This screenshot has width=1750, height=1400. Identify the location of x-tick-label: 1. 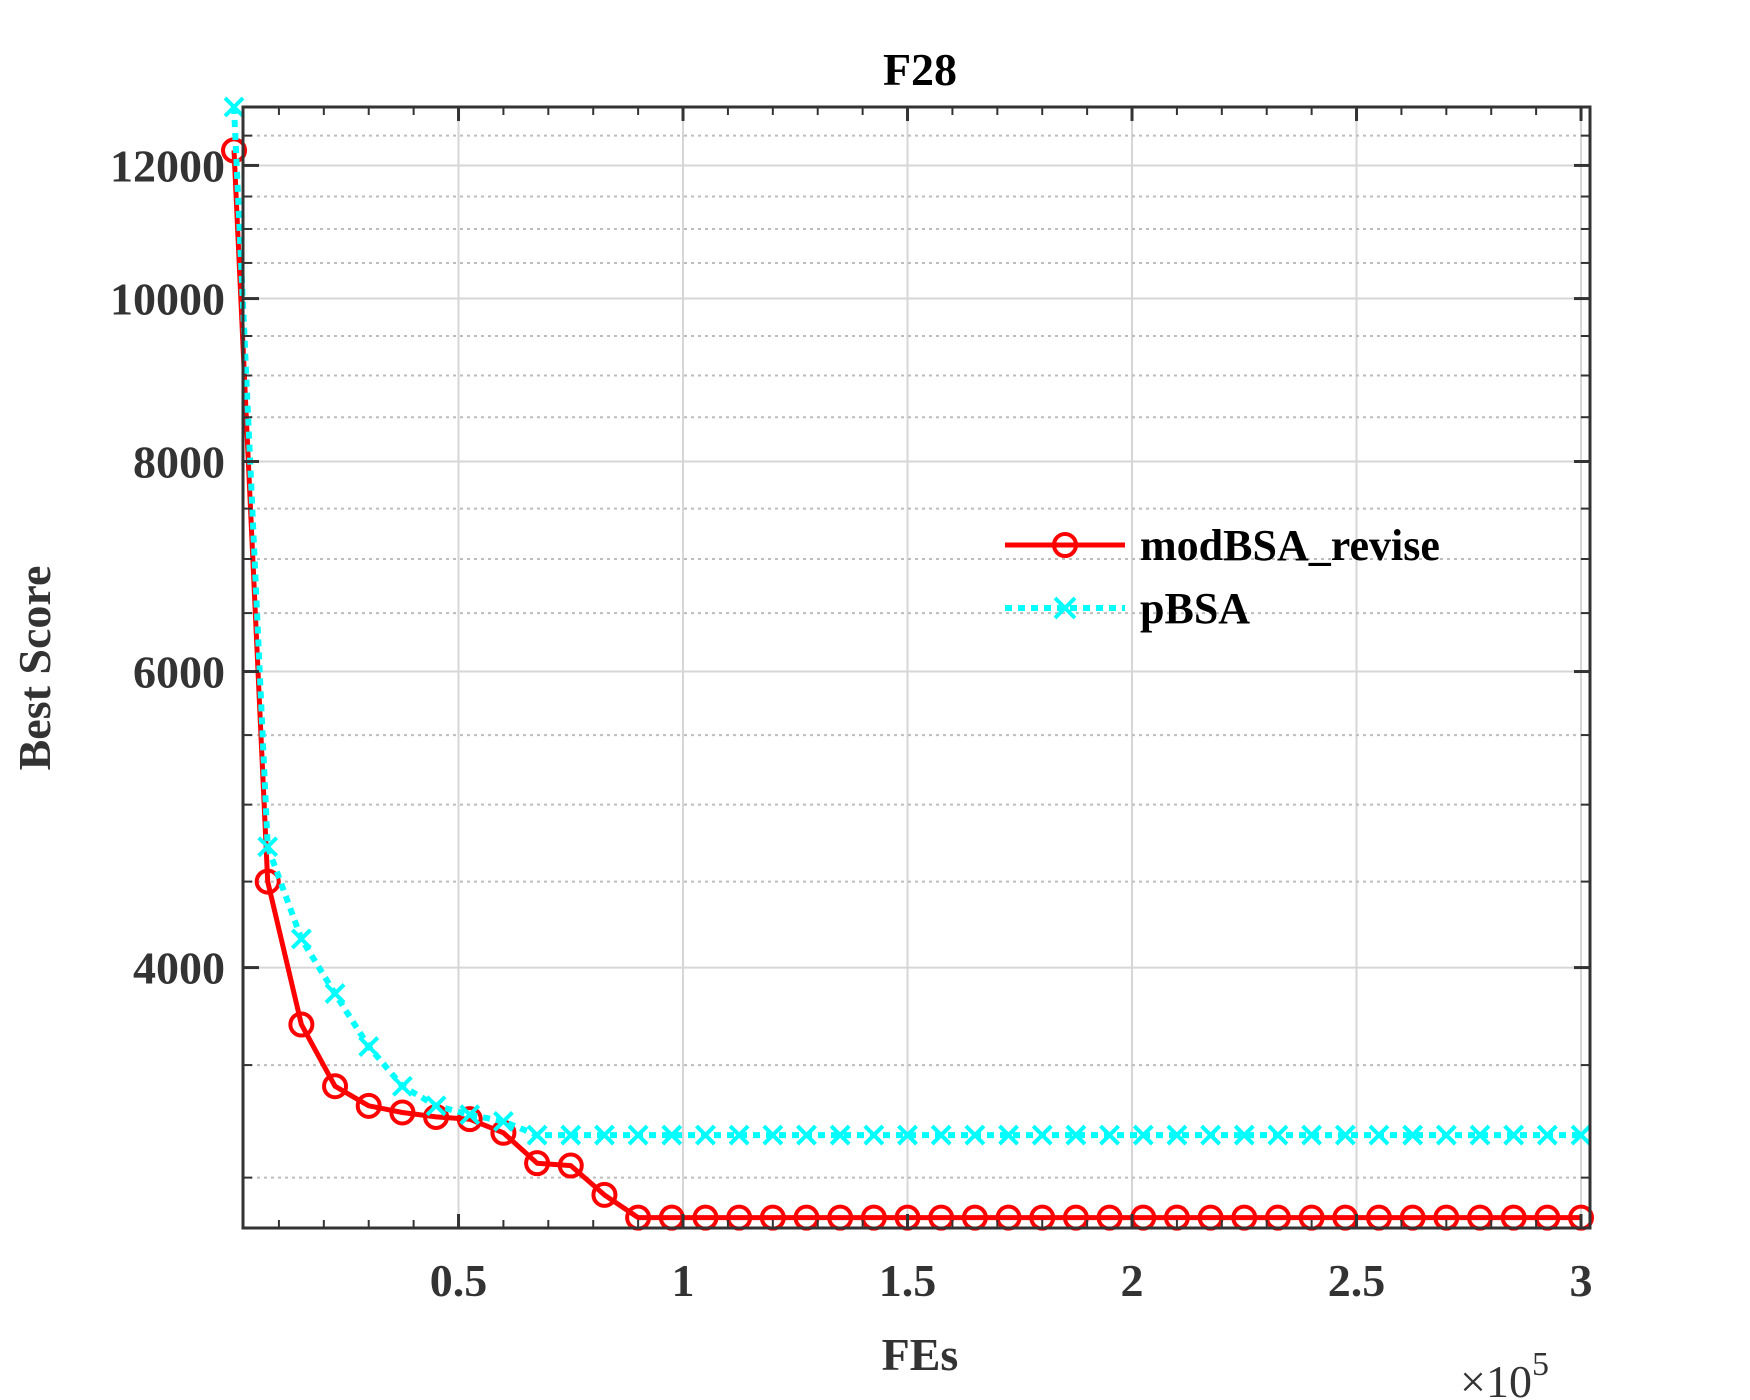
(683, 1280).